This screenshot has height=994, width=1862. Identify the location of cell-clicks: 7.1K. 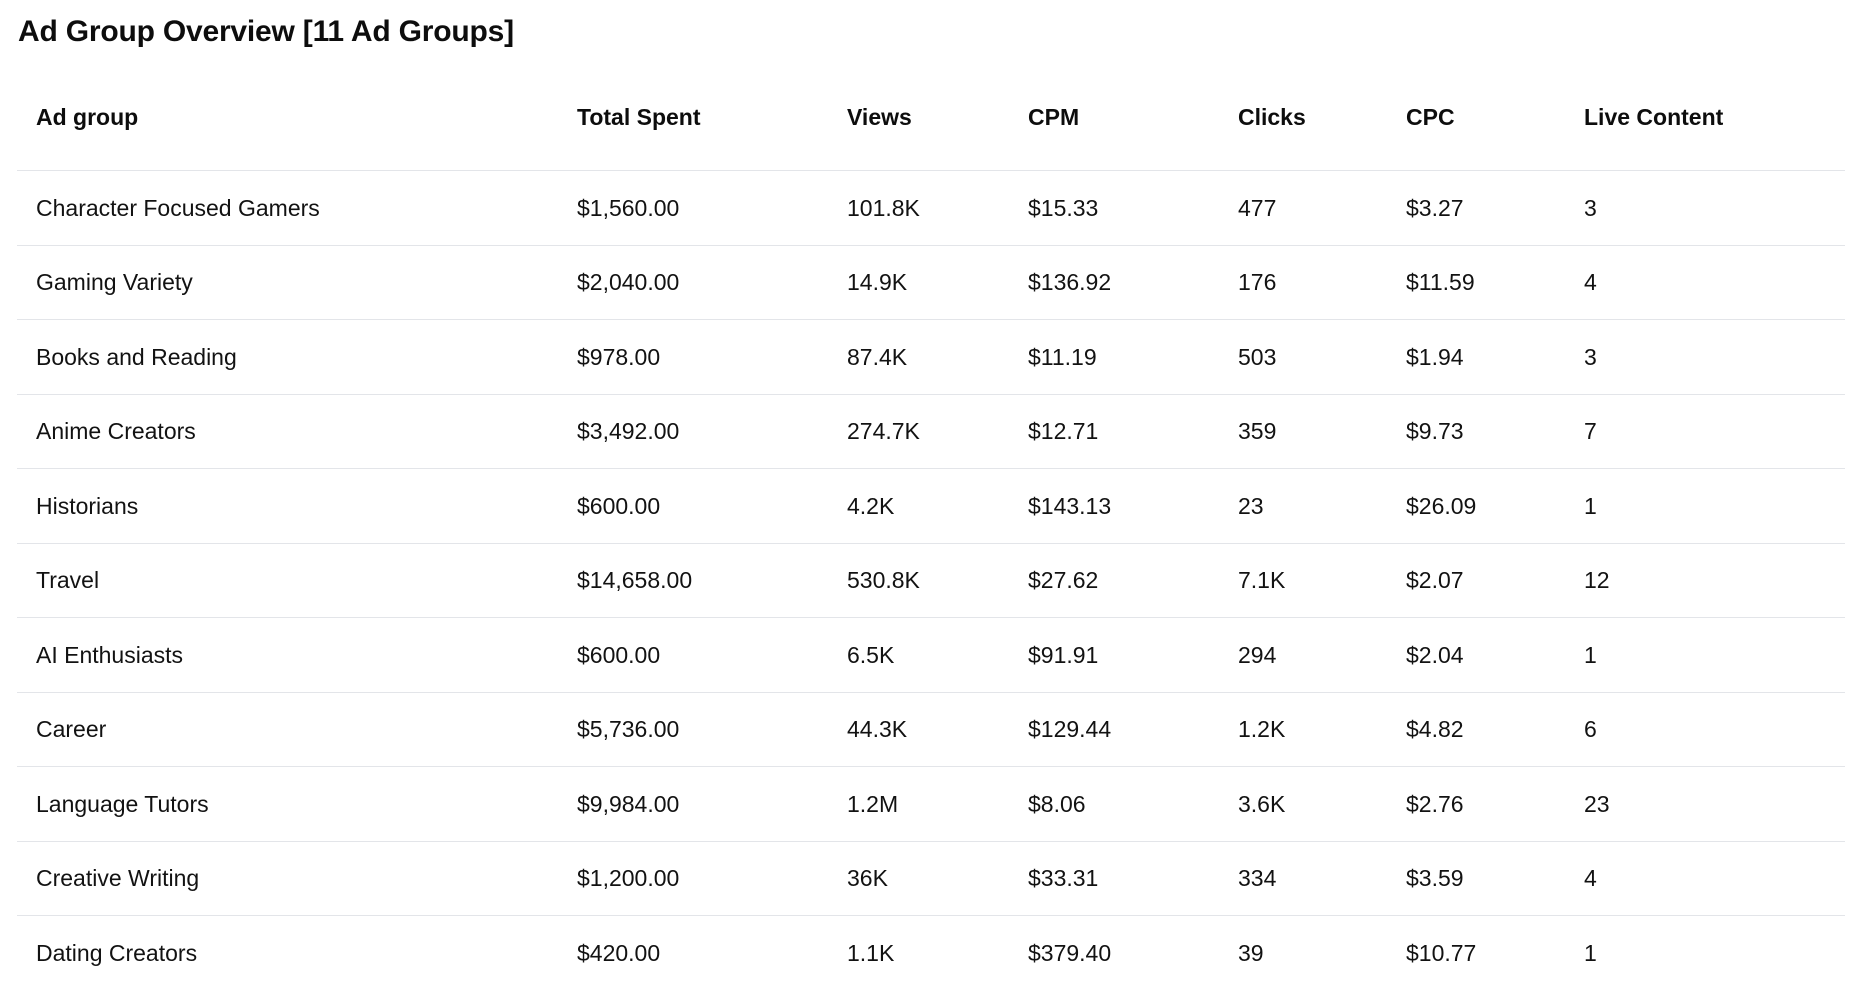
(1262, 580).